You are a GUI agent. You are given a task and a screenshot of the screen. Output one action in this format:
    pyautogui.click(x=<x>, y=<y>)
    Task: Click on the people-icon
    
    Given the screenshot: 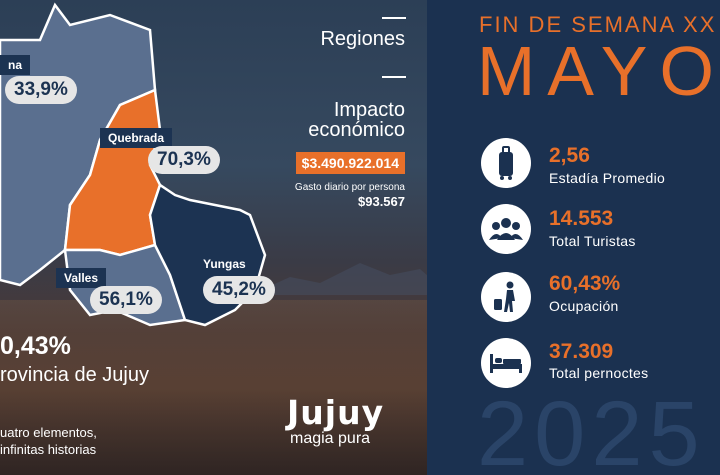 What is the action you would take?
    pyautogui.click(x=506, y=229)
    